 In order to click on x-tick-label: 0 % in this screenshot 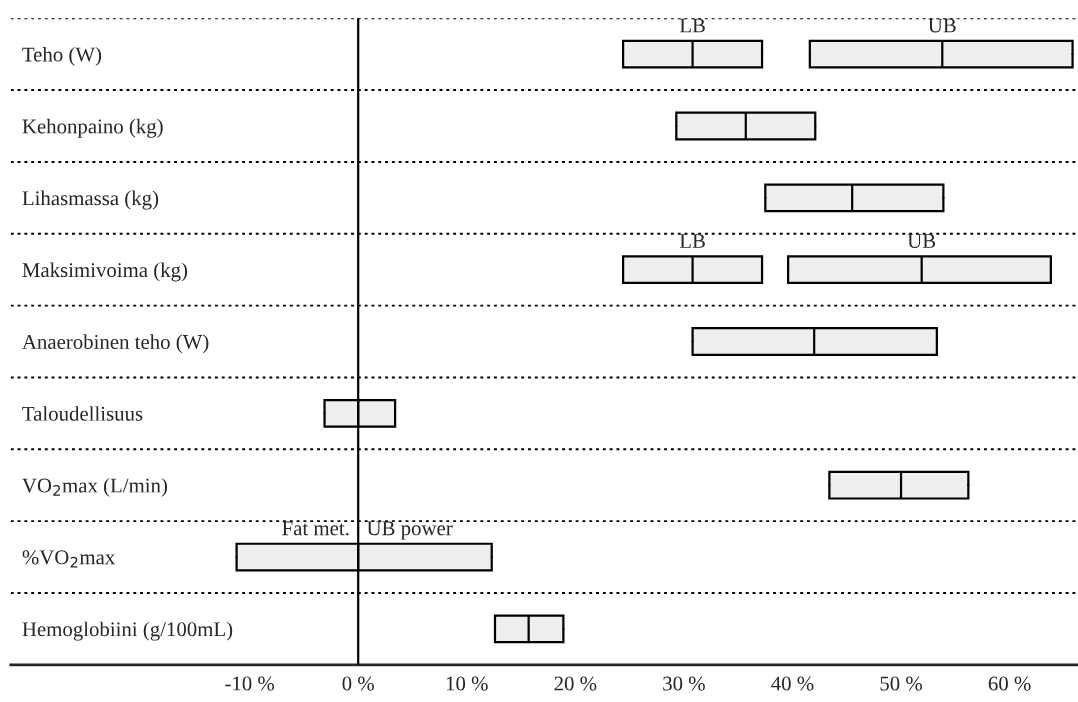, I will do `click(358, 683)`.